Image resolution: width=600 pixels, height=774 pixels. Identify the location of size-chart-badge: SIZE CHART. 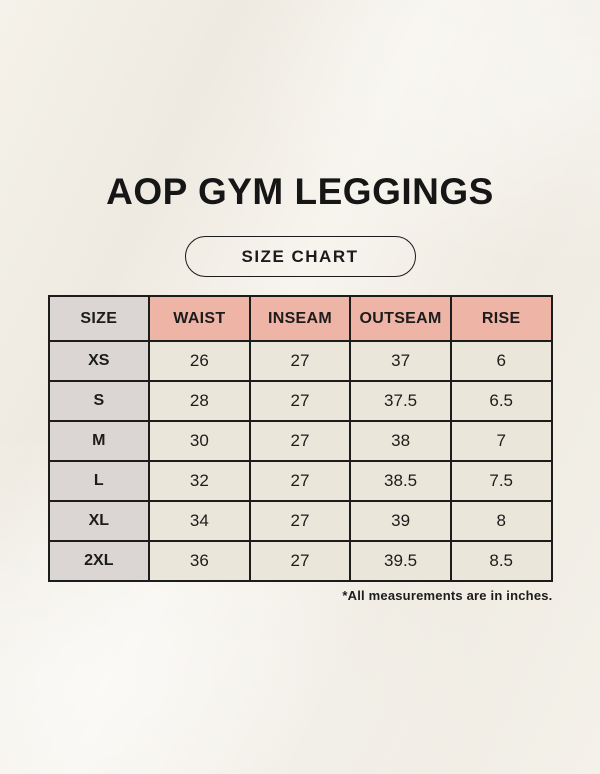
(300, 256).